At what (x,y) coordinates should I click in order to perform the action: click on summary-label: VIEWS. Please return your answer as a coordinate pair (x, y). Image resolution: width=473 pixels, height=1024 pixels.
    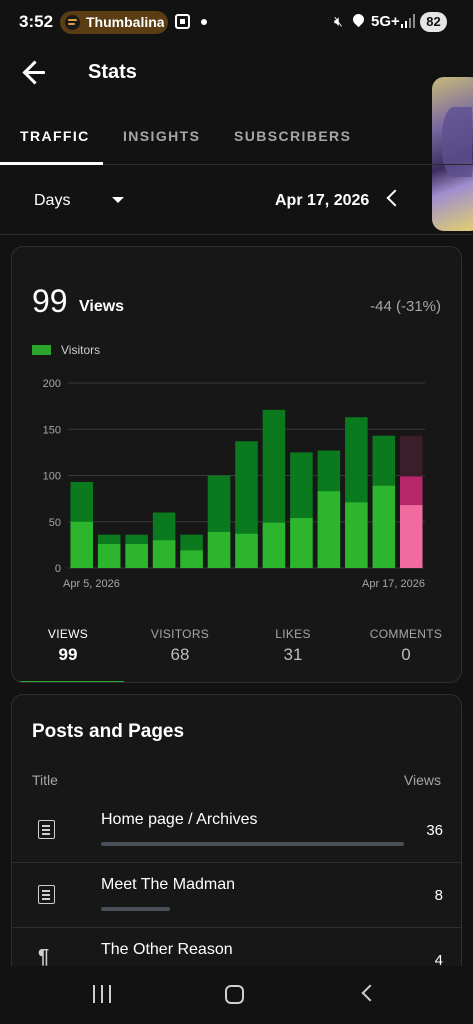
    Looking at the image, I should click on (68, 634).